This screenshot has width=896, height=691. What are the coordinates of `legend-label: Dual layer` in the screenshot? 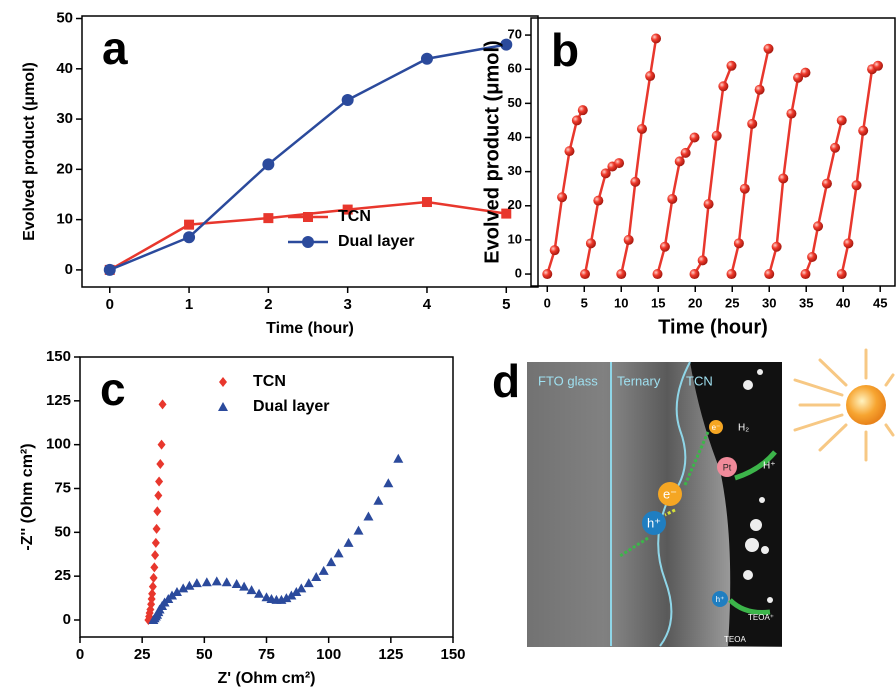 It's located at (376, 241).